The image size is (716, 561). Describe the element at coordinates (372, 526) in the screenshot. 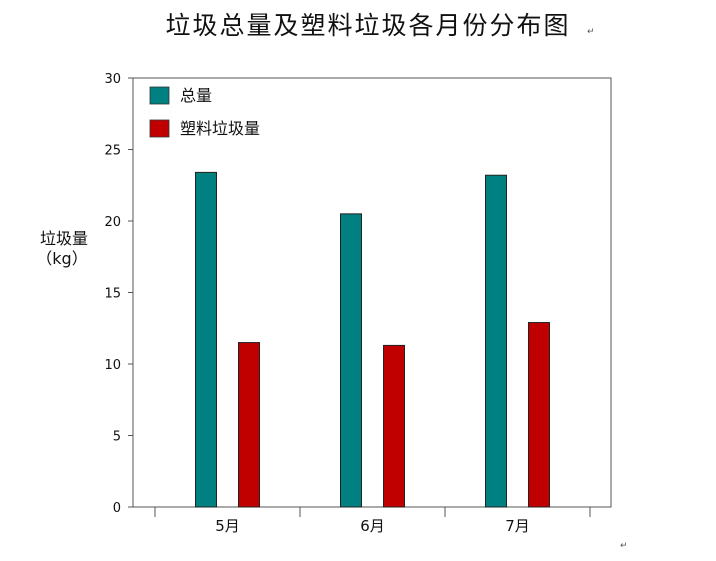

I see `x-tick-label: 6月` at that location.